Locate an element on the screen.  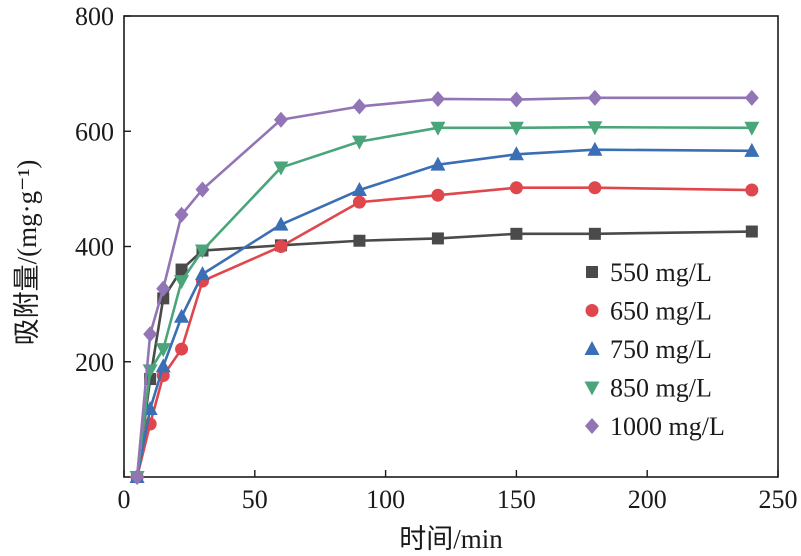
x-axis-title: 时间/min is located at coordinates (451, 539).